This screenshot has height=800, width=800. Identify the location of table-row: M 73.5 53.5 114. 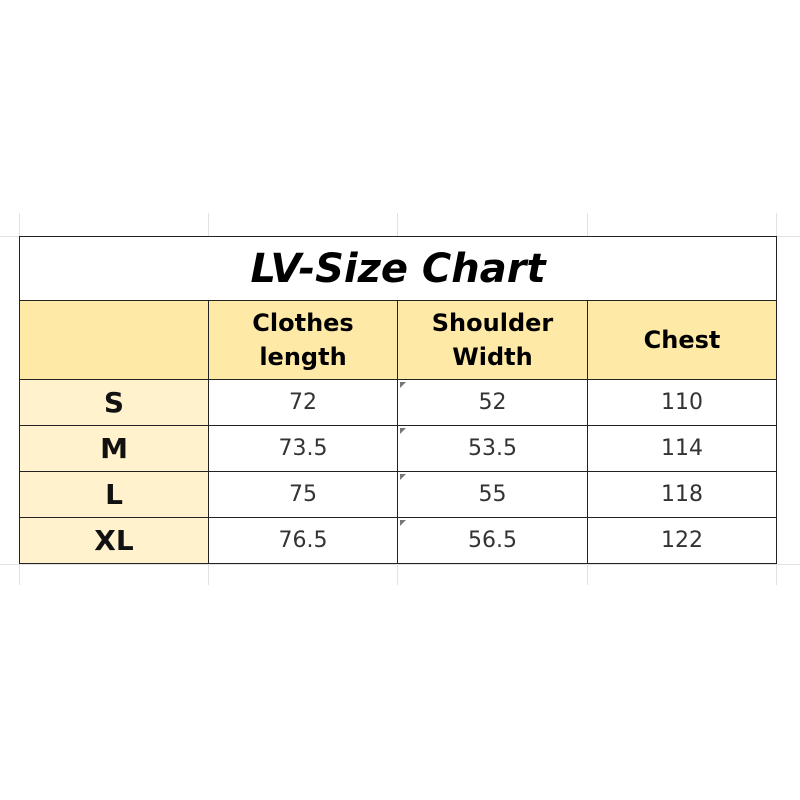
(398, 448).